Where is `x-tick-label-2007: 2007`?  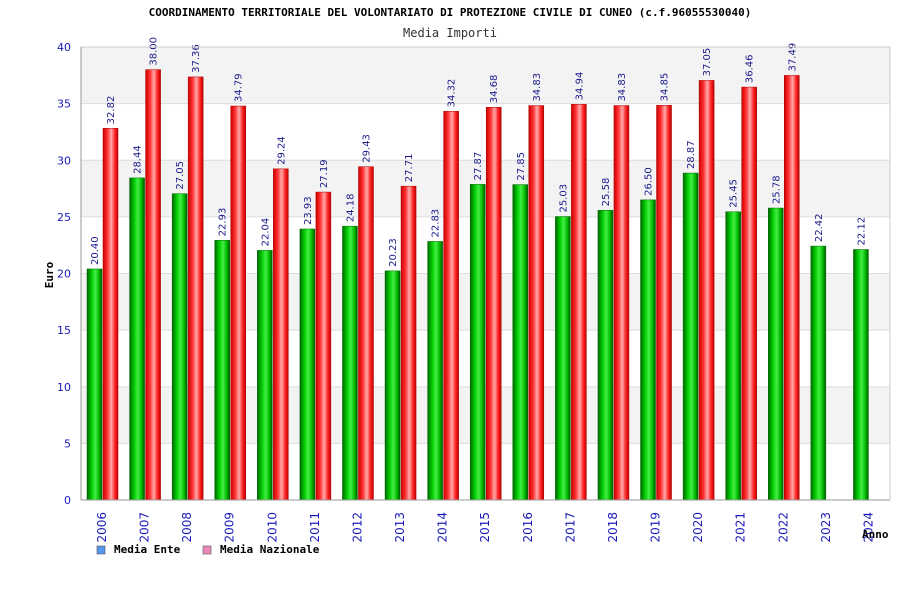
x-tick-label-2007: 2007 is located at coordinates (145, 527).